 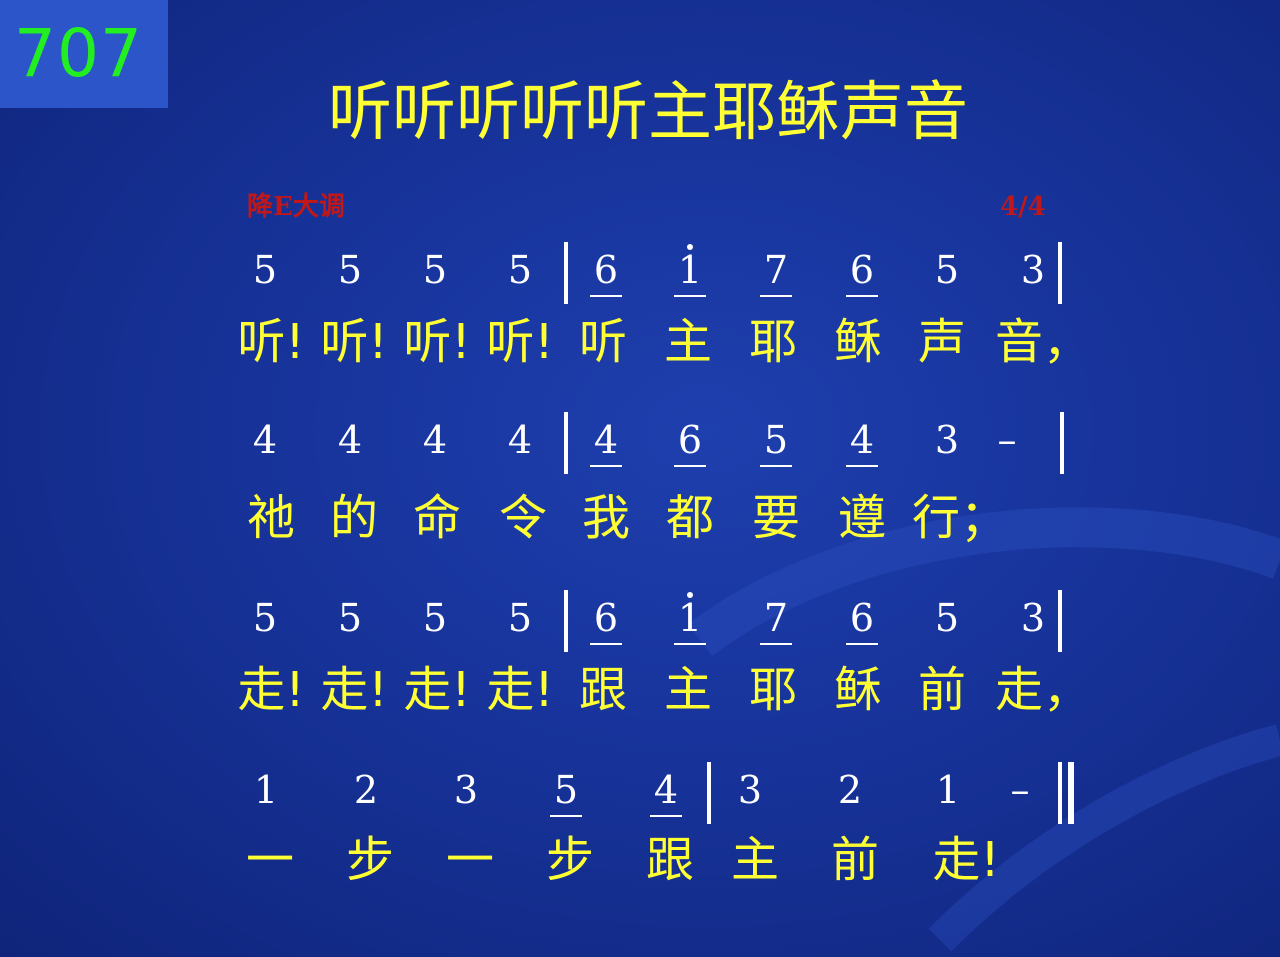 What do you see at coordinates (522, 518) in the screenshot?
I see `lyric-char: 令` at bounding box center [522, 518].